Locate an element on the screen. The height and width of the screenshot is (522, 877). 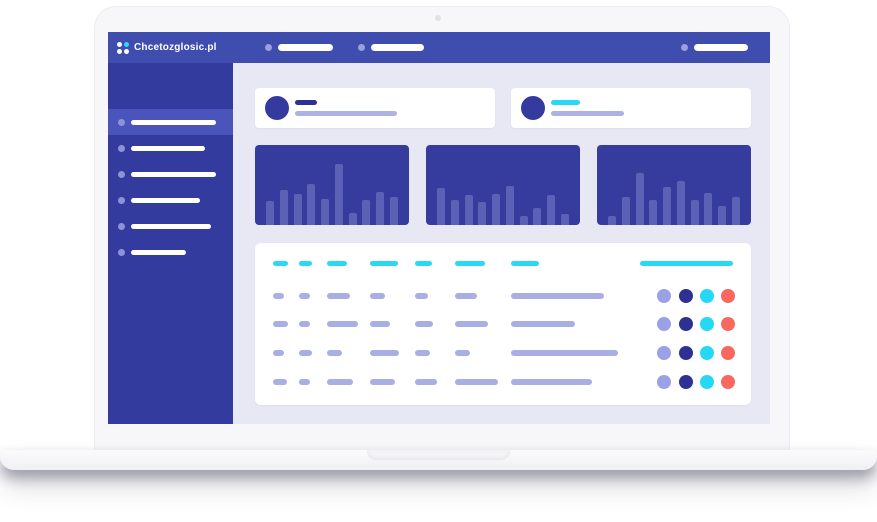
laptop-base is located at coordinates (438, 460).